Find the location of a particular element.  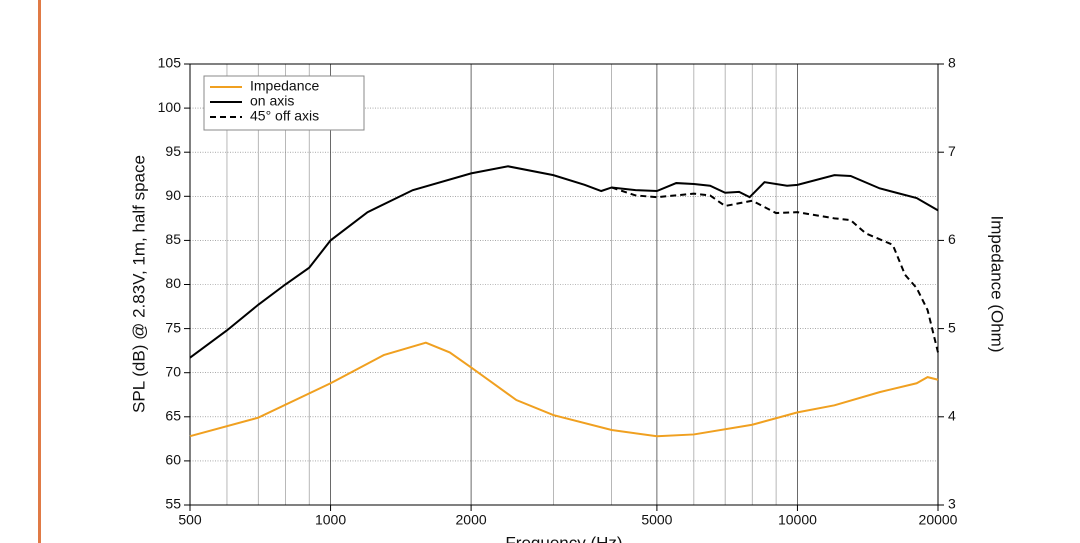

x-tick-label: 20000 is located at coordinates (938, 520).